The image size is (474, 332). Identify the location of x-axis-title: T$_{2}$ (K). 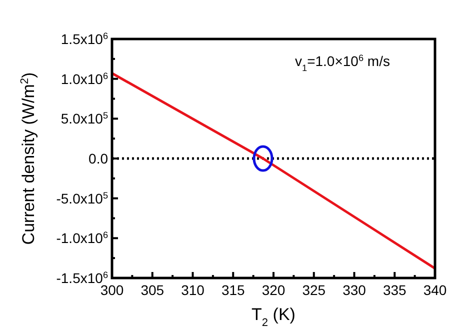
(274, 317).